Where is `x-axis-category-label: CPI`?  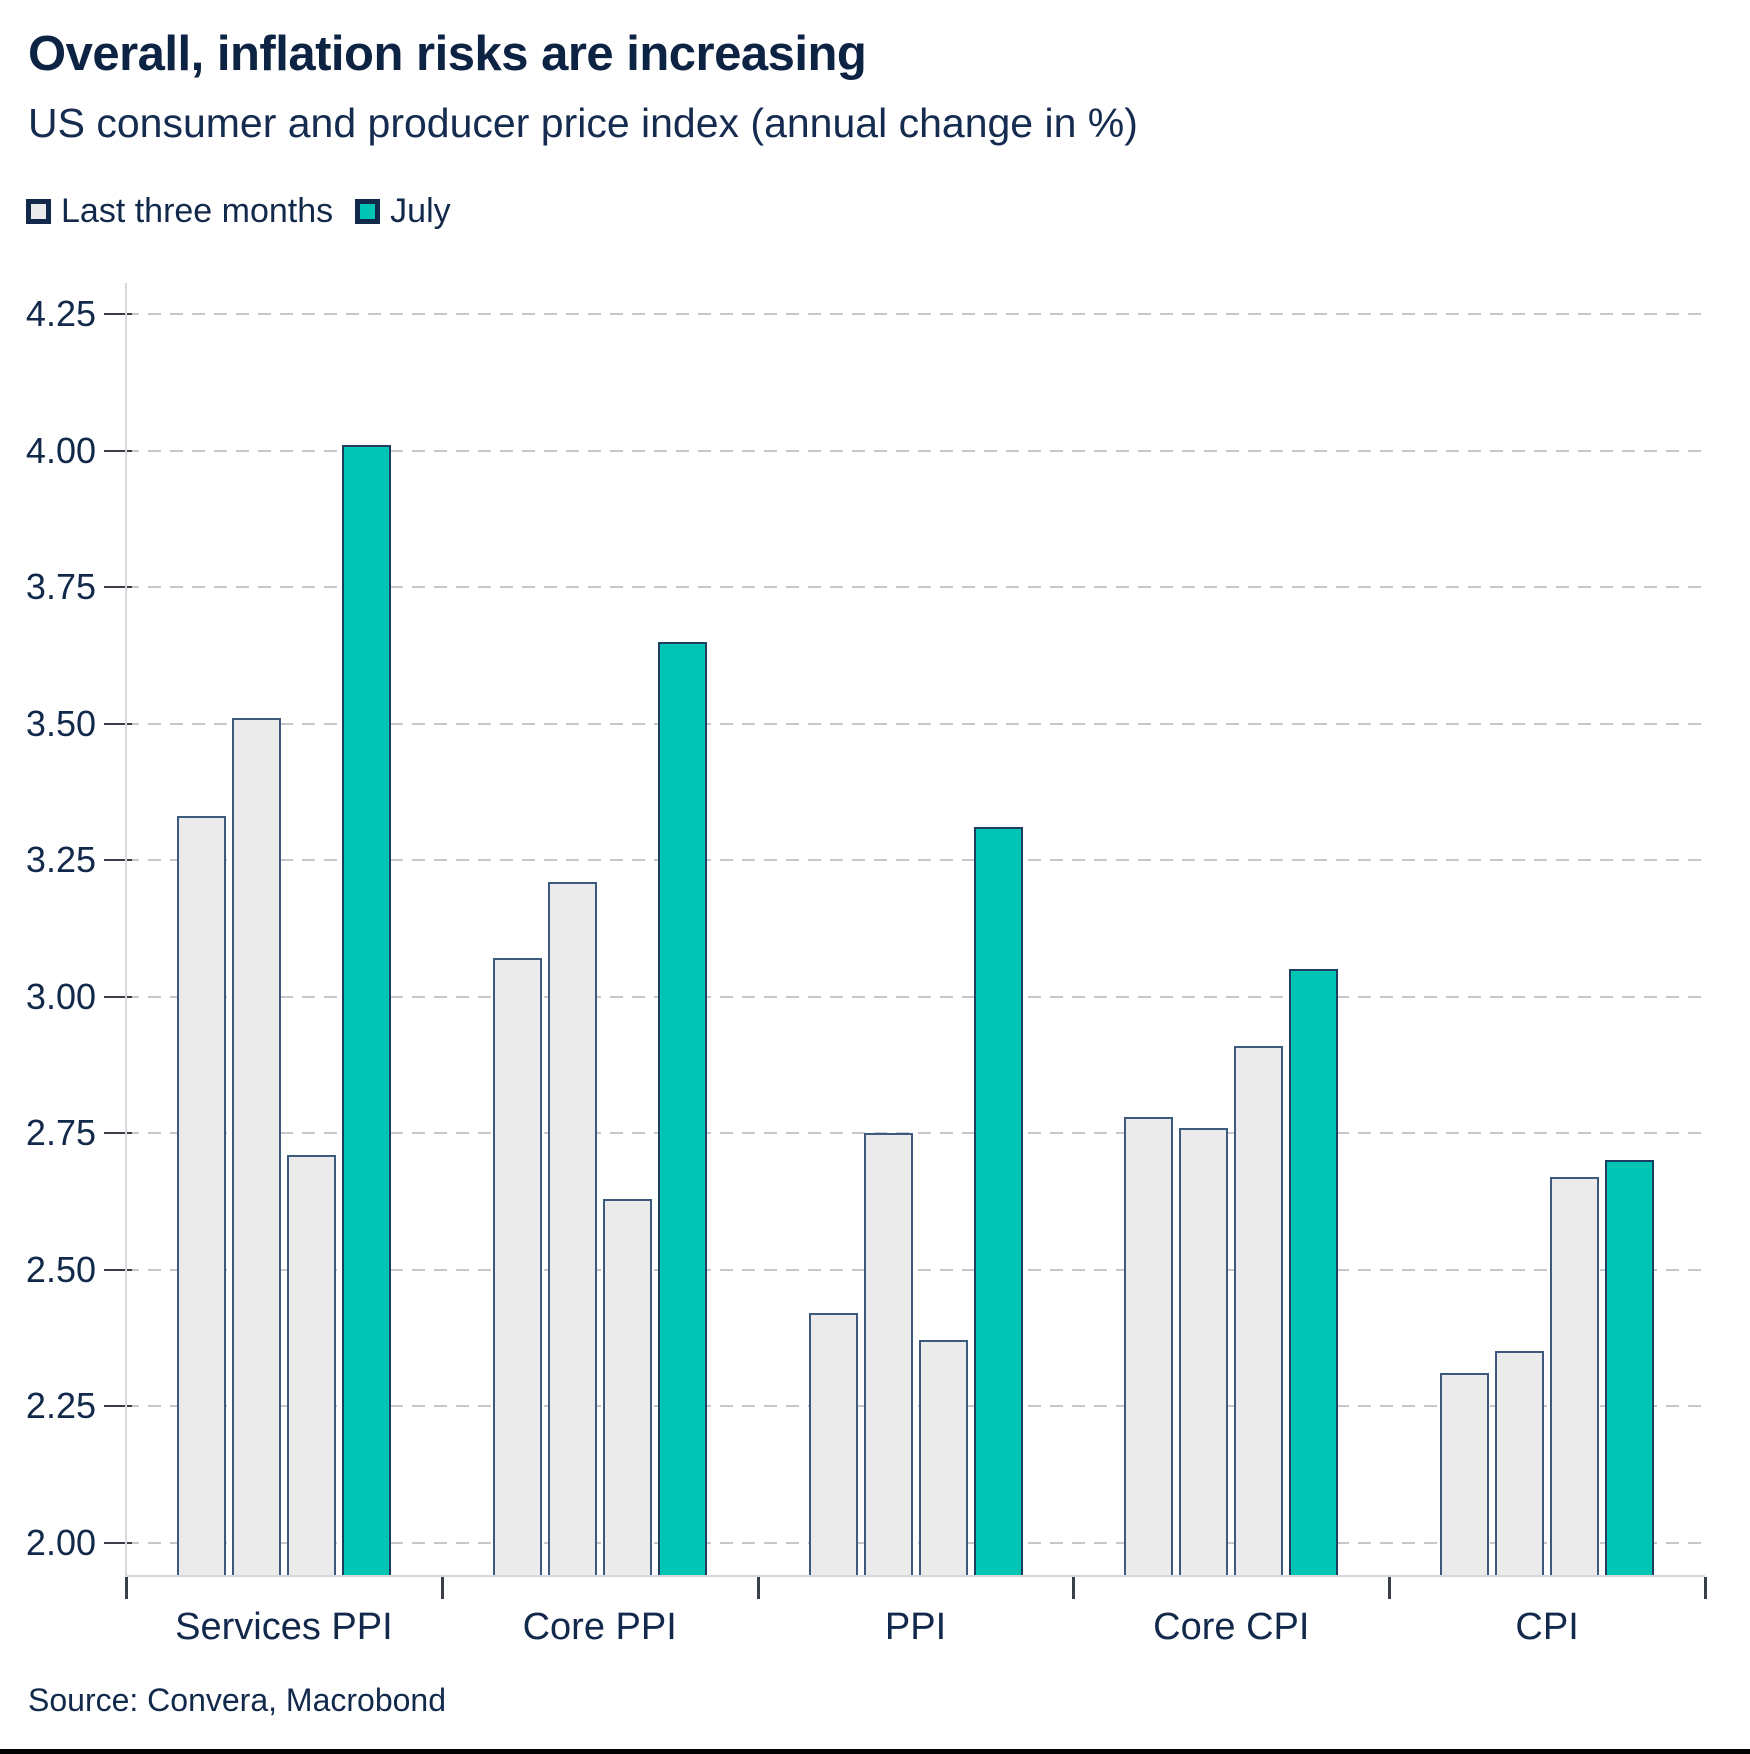 x-axis-category-label: CPI is located at coordinates (1547, 1627).